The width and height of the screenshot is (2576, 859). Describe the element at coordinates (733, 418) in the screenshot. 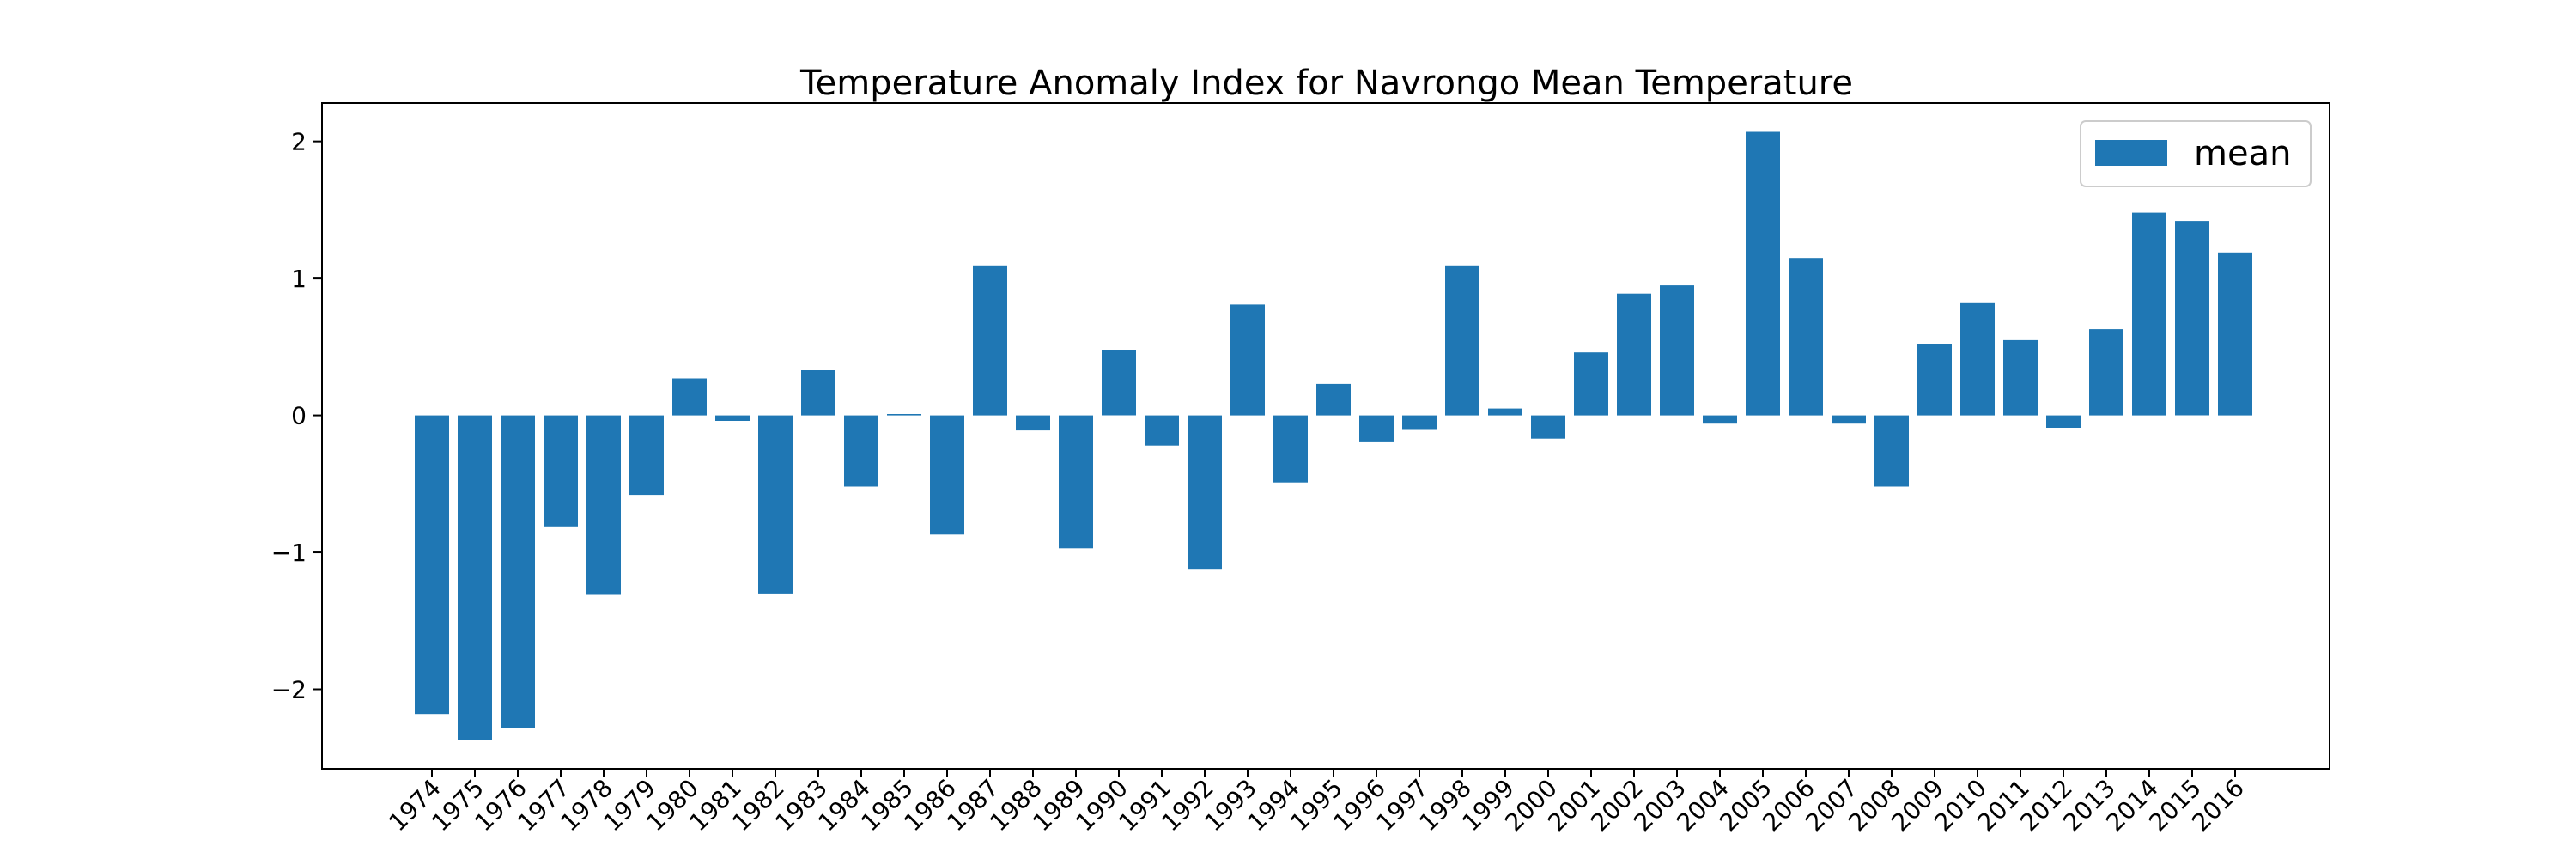

I see `bar-1981` at that location.